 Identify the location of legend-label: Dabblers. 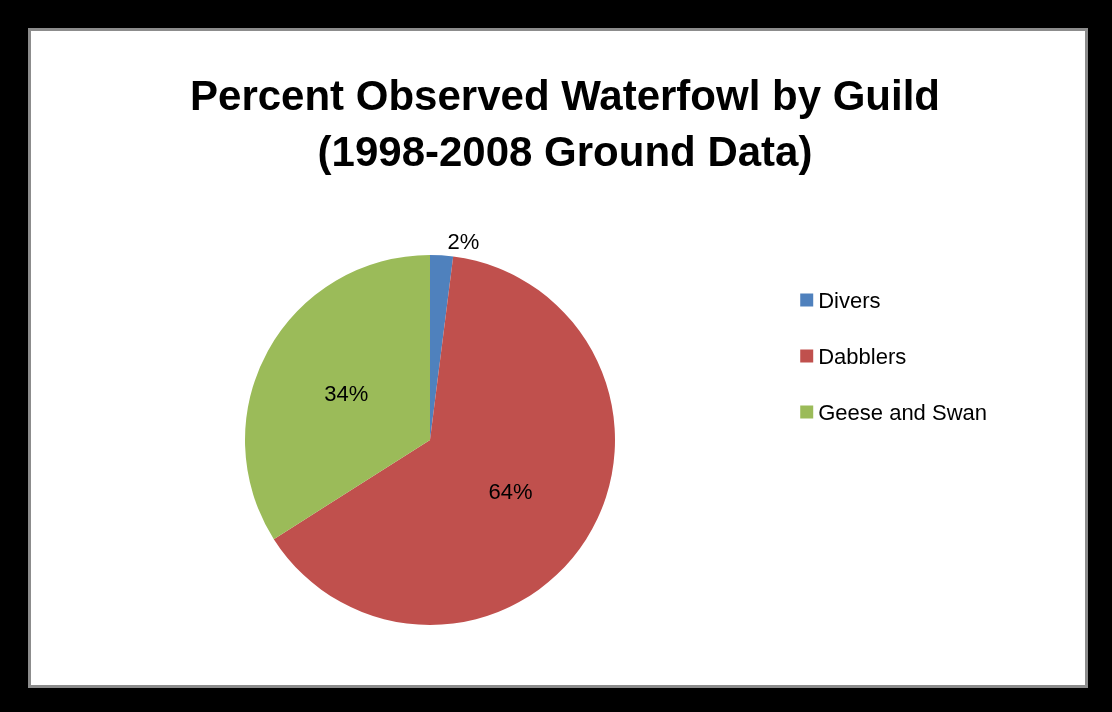
(862, 356).